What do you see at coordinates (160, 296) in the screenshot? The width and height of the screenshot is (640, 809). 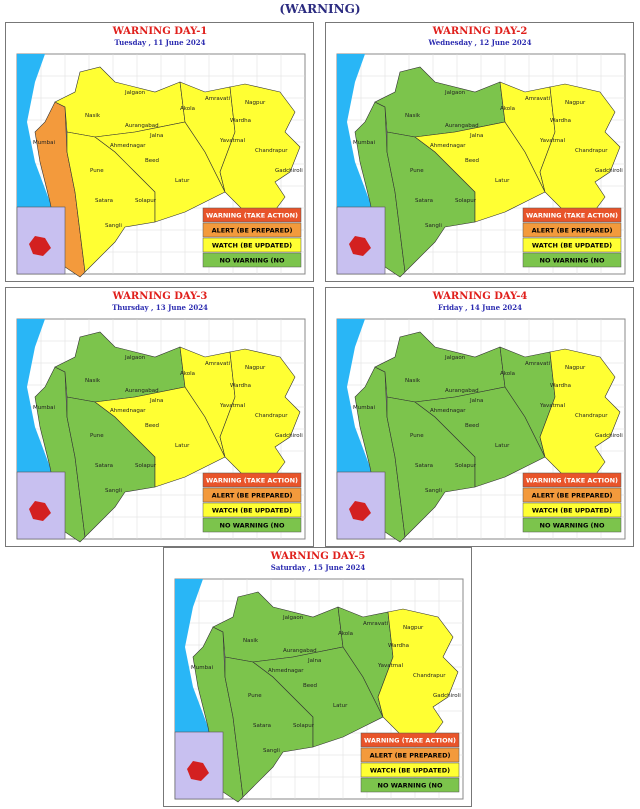 I see `panel-title: WARNING DAY-3` at bounding box center [160, 296].